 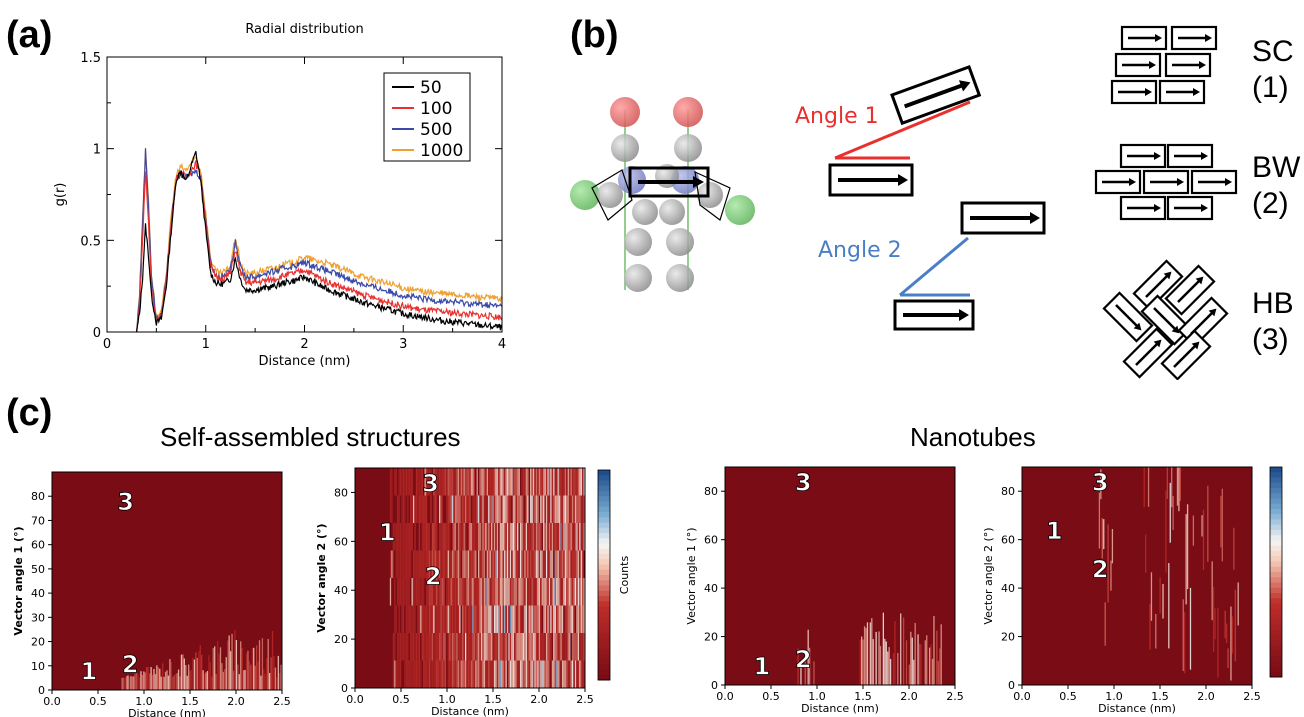 What do you see at coordinates (934, 266) in the screenshot?
I see `angle2-line-a` at bounding box center [934, 266].